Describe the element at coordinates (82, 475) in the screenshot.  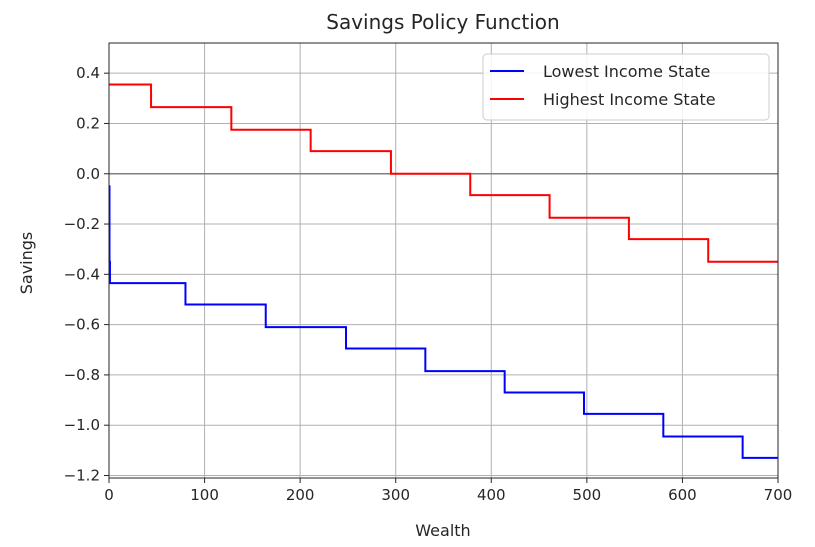
I see `y-tick-label: −1.2` at that location.